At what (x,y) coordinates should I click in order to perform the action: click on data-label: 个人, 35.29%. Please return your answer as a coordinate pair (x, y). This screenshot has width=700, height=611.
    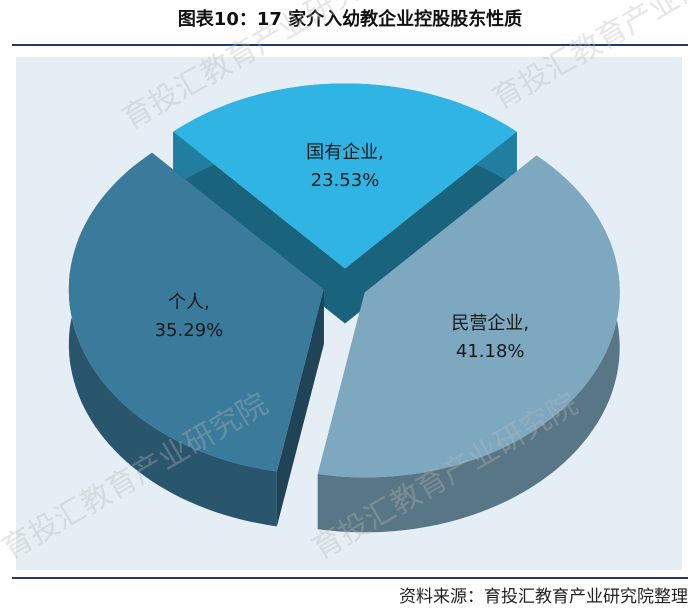
    Looking at the image, I should click on (189, 317).